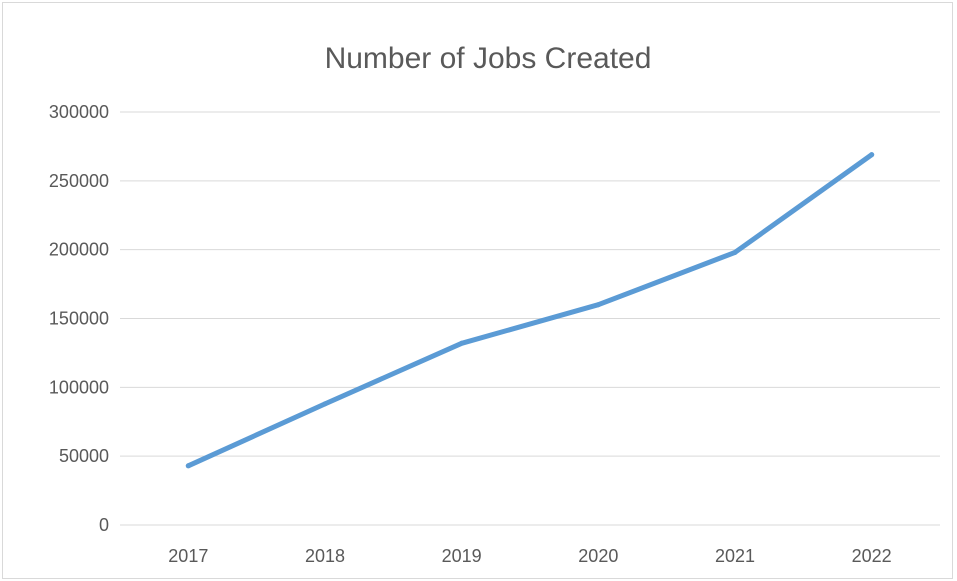 Image resolution: width=957 pixels, height=581 pixels. What do you see at coordinates (872, 556) in the screenshot?
I see `x-tick-label: 2022` at bounding box center [872, 556].